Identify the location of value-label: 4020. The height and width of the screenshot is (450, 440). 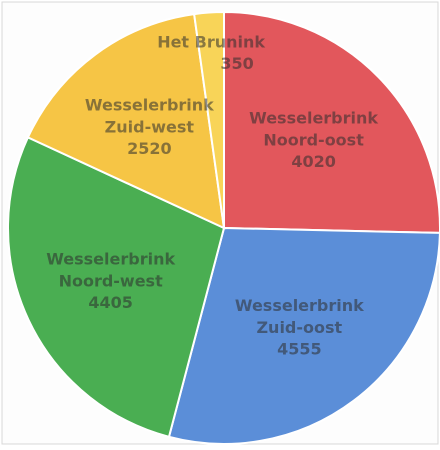
(313, 161).